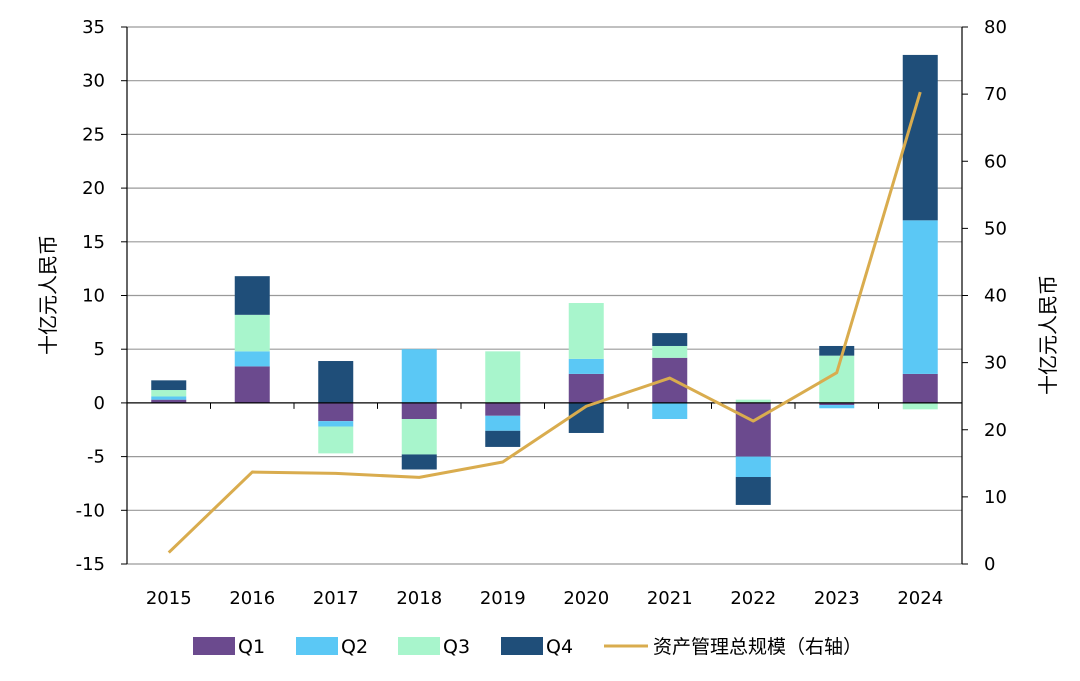 This screenshot has width=1080, height=681. I want to click on y-left-tick-label: 10, so click(93, 296).